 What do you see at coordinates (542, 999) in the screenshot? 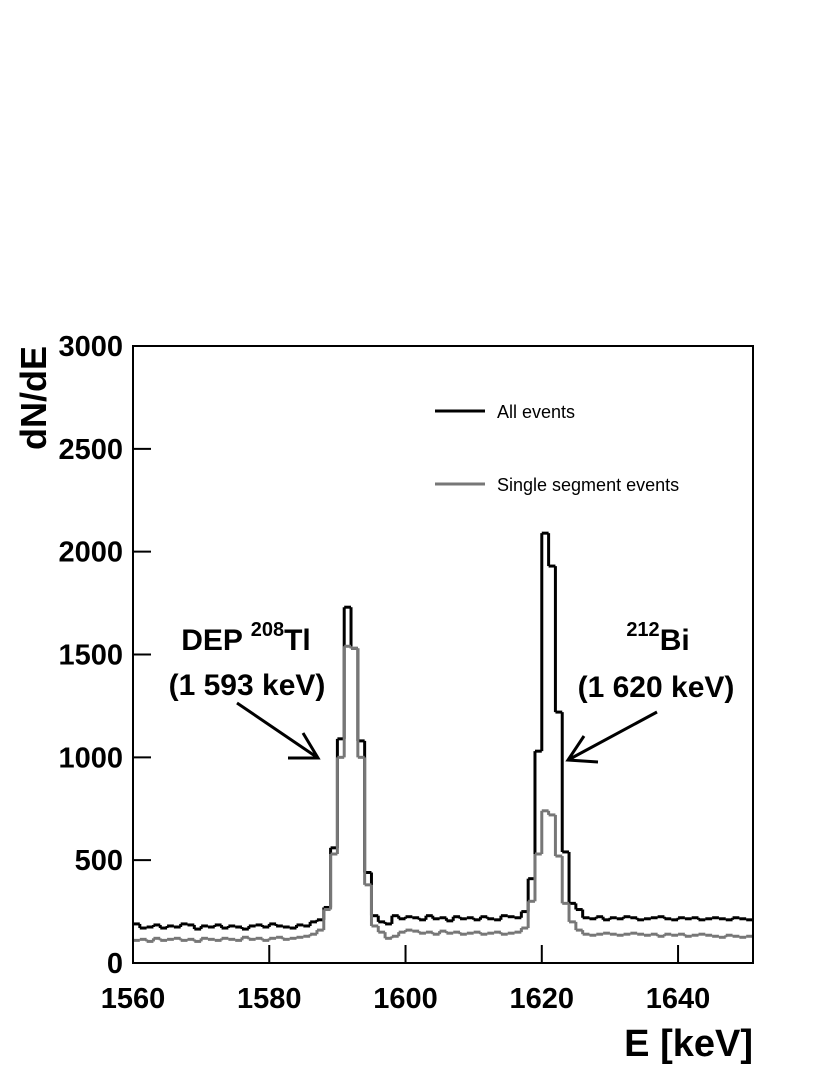
I see `x-tick-label: 1620` at bounding box center [542, 999].